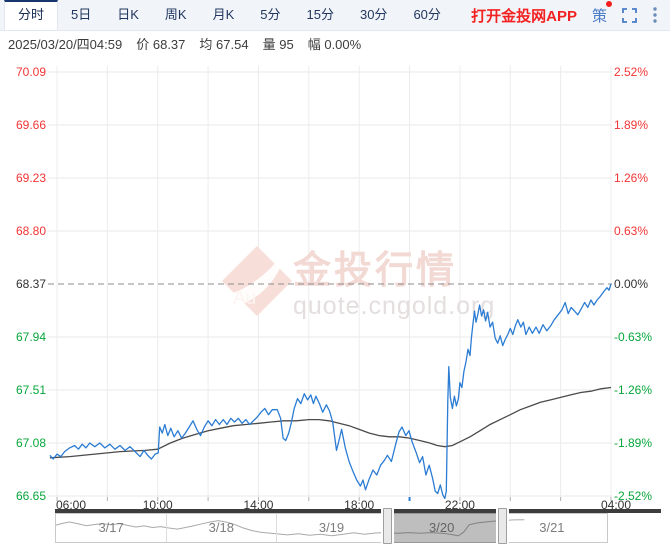 Image resolution: width=670 pixels, height=546 pixels. Describe the element at coordinates (31, 15) in the screenshot. I see `tab-fenshi: 分时` at that location.